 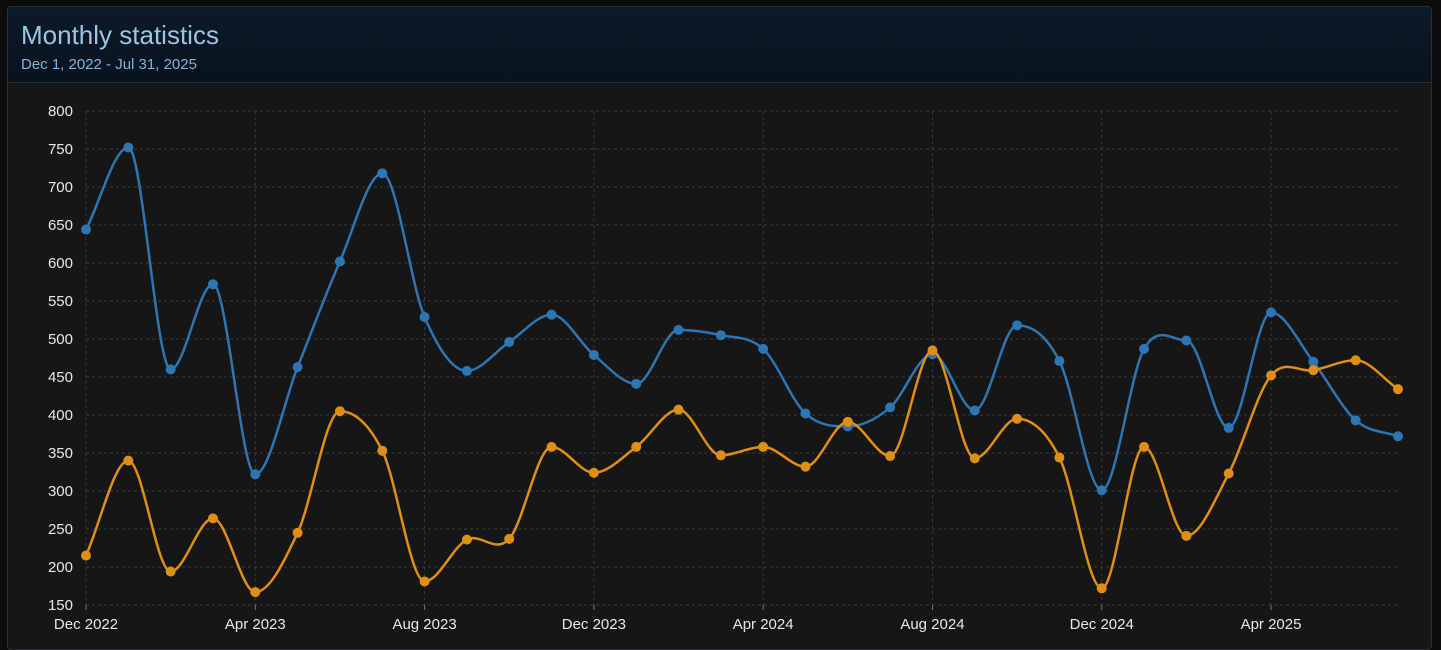 What do you see at coordinates (594, 624) in the screenshot?
I see `x-tick-label: Dec 2023` at bounding box center [594, 624].